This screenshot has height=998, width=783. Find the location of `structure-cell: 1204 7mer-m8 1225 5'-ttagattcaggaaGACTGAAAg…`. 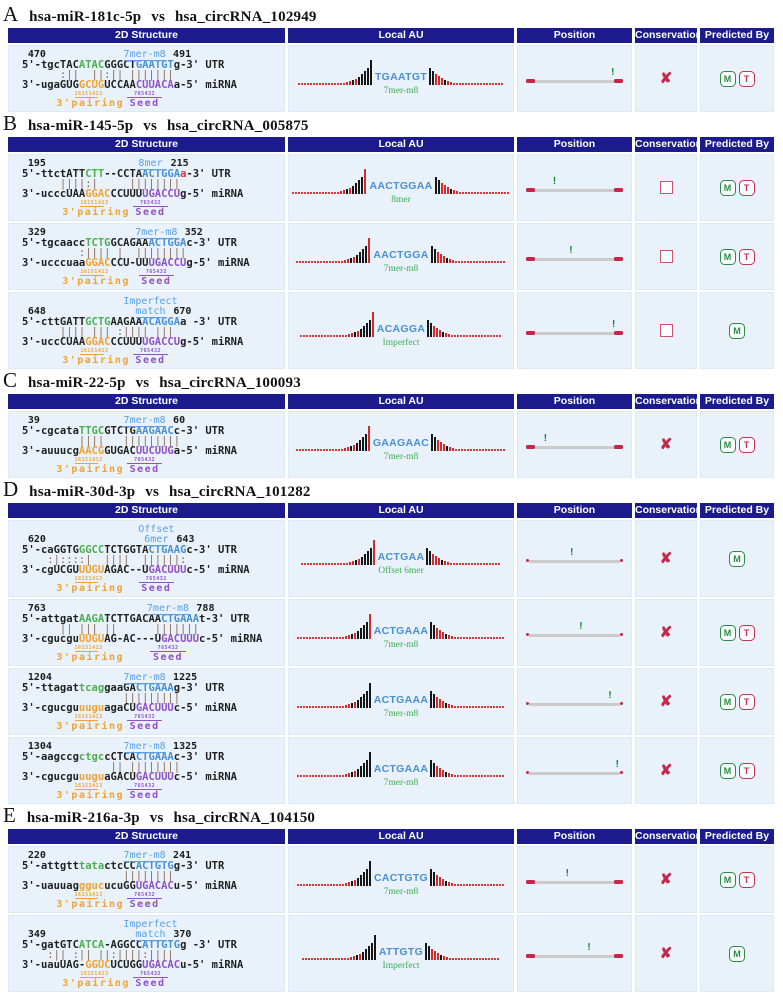

structure-cell: 1204 7mer-m8 1225 5'-ttagattcaggaaGACTGAAAg… is located at coordinates (146, 701).